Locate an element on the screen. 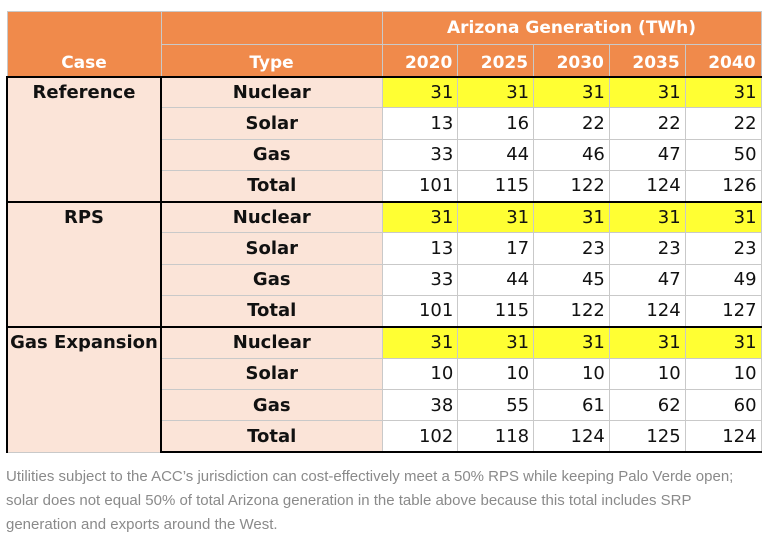 Image resolution: width=768 pixels, height=550 pixels. header-spacer is located at coordinates (271, 28).